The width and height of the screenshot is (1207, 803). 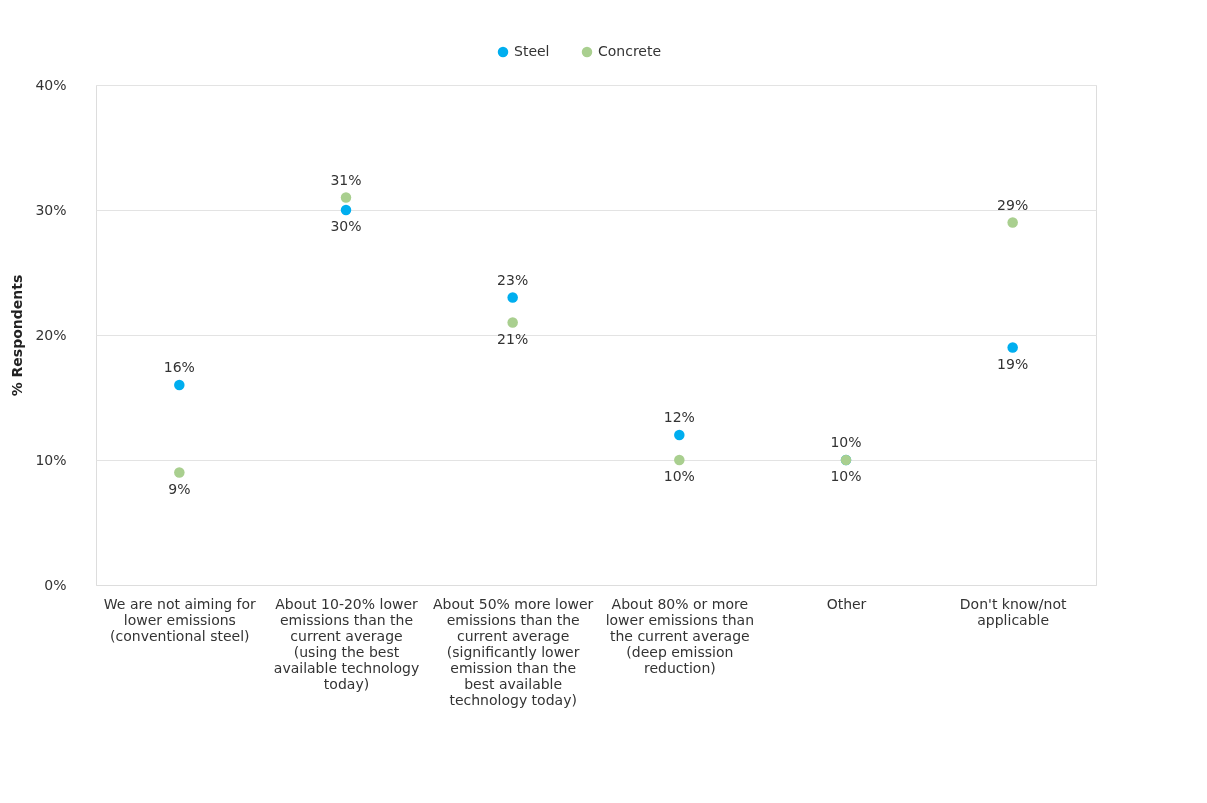 What do you see at coordinates (679, 417) in the screenshot?
I see `data-label: 12%` at bounding box center [679, 417].